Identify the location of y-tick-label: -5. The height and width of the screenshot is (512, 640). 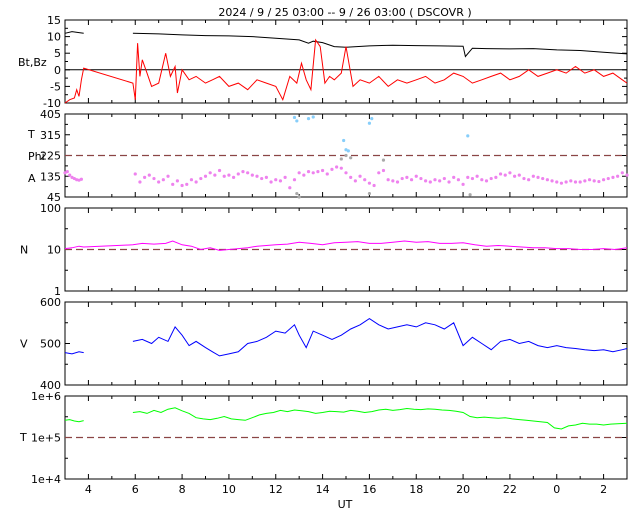
(55, 86).